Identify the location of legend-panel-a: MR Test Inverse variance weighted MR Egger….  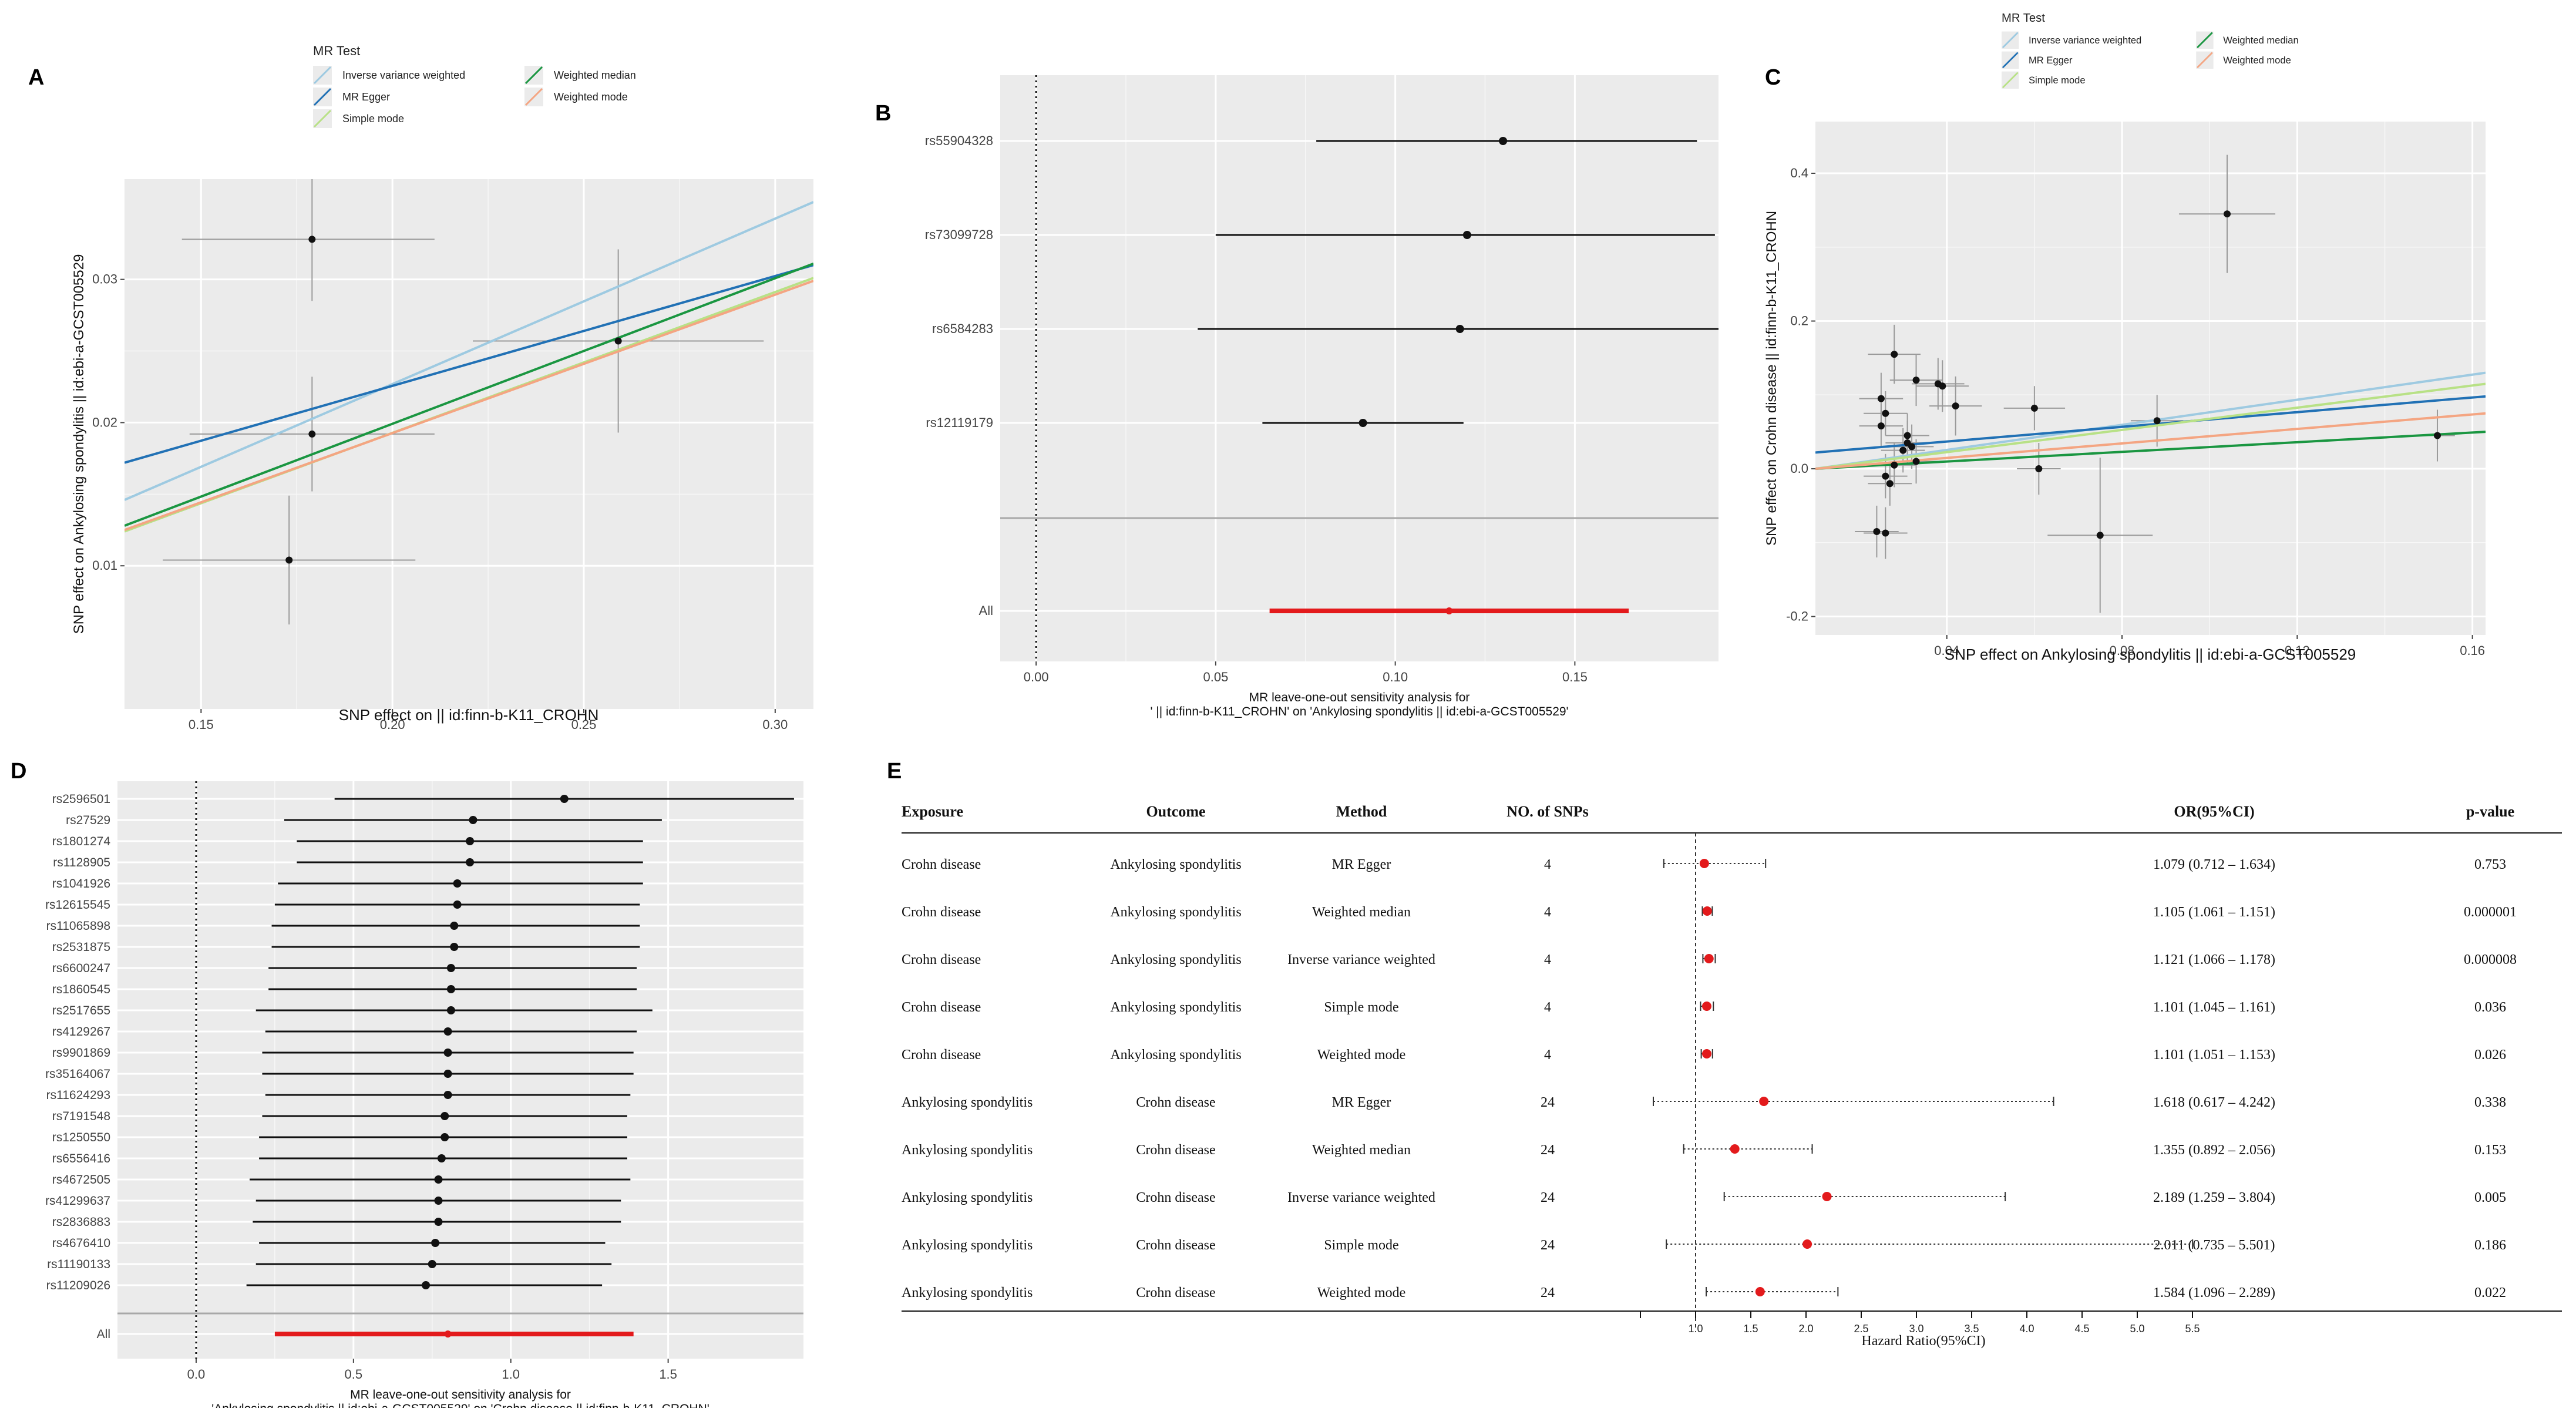
(475, 85).